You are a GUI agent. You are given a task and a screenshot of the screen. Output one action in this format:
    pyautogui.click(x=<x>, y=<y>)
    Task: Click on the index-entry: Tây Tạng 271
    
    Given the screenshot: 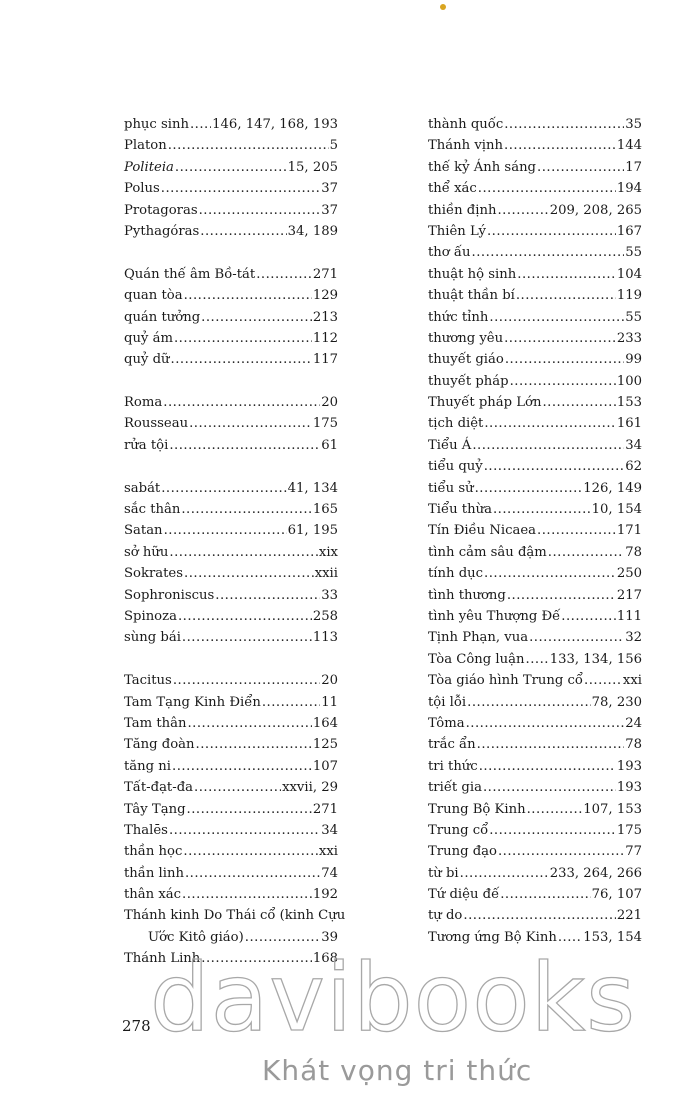 What is the action you would take?
    pyautogui.click(x=231, y=809)
    